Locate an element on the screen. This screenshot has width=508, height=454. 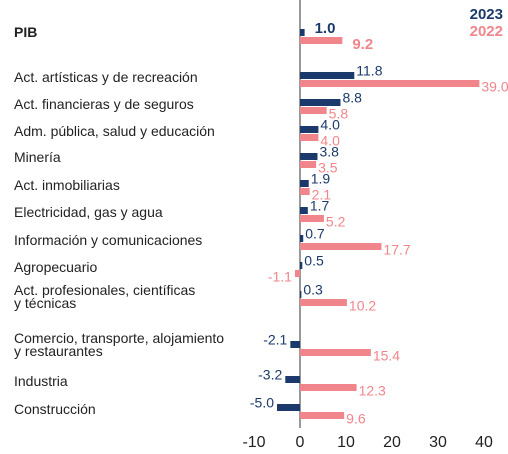
value-label: -1.1 is located at coordinates (280, 277).